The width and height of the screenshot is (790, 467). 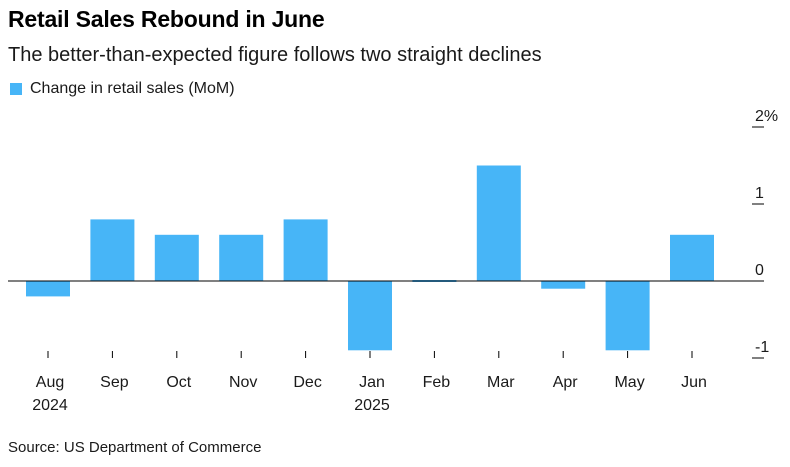 I want to click on x-tick-label: Jan, so click(x=372, y=382).